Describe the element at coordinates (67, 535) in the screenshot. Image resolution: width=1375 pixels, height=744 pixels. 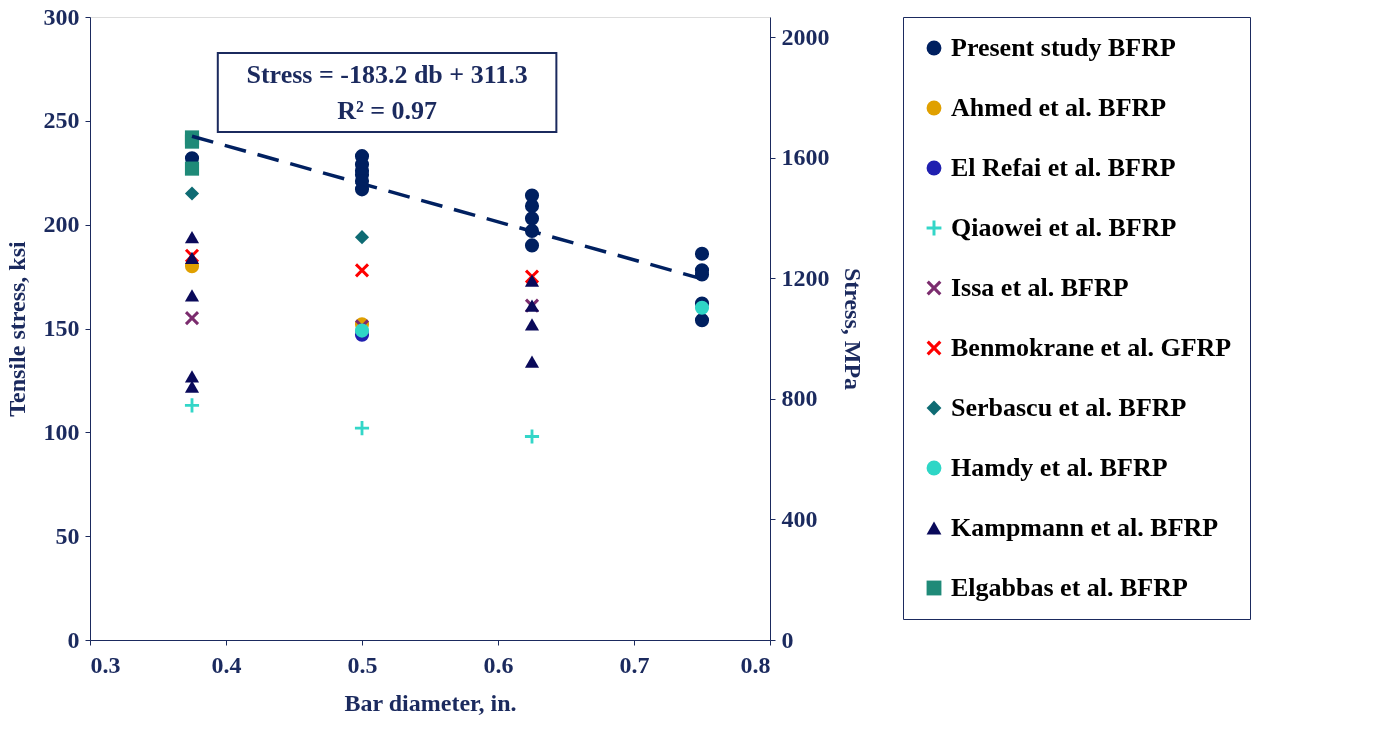
I see `y-tick-label: 50` at that location.